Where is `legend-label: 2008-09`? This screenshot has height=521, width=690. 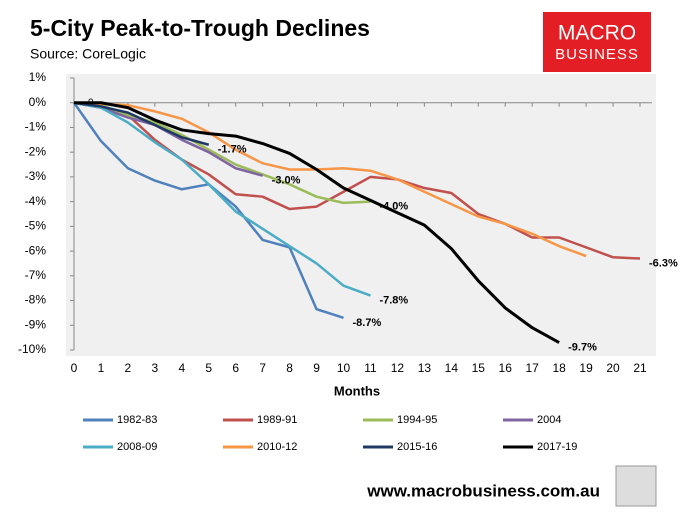
legend-label: 2008-09 is located at coordinates (137, 447).